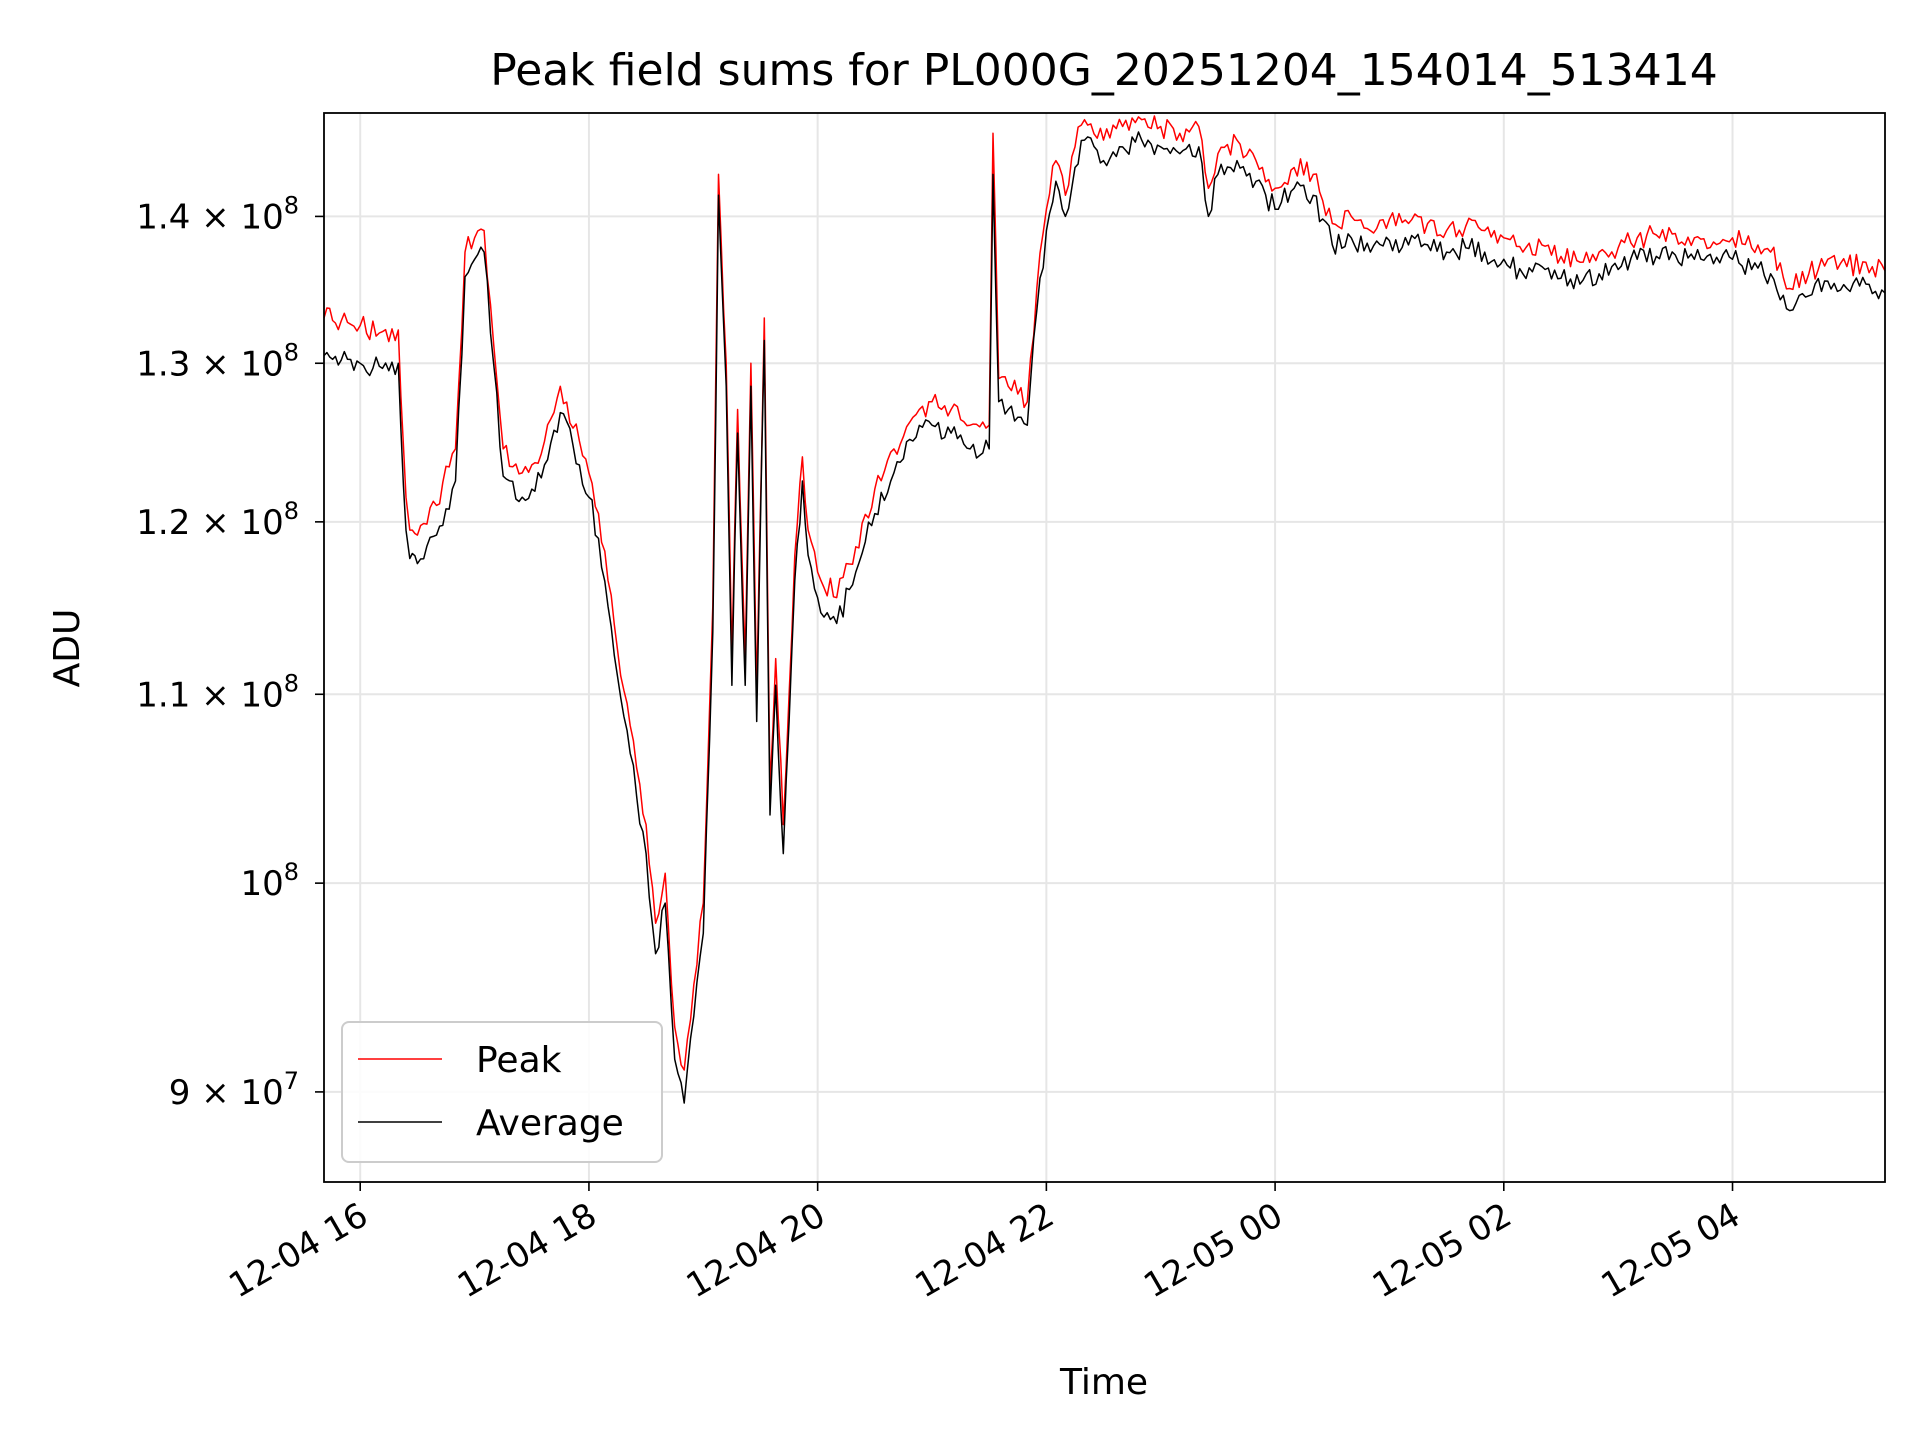 This screenshot has height=1440, width=1920. What do you see at coordinates (217, 692) in the screenshot?
I see `y-tick-label: 1.1 × 108` at bounding box center [217, 692].